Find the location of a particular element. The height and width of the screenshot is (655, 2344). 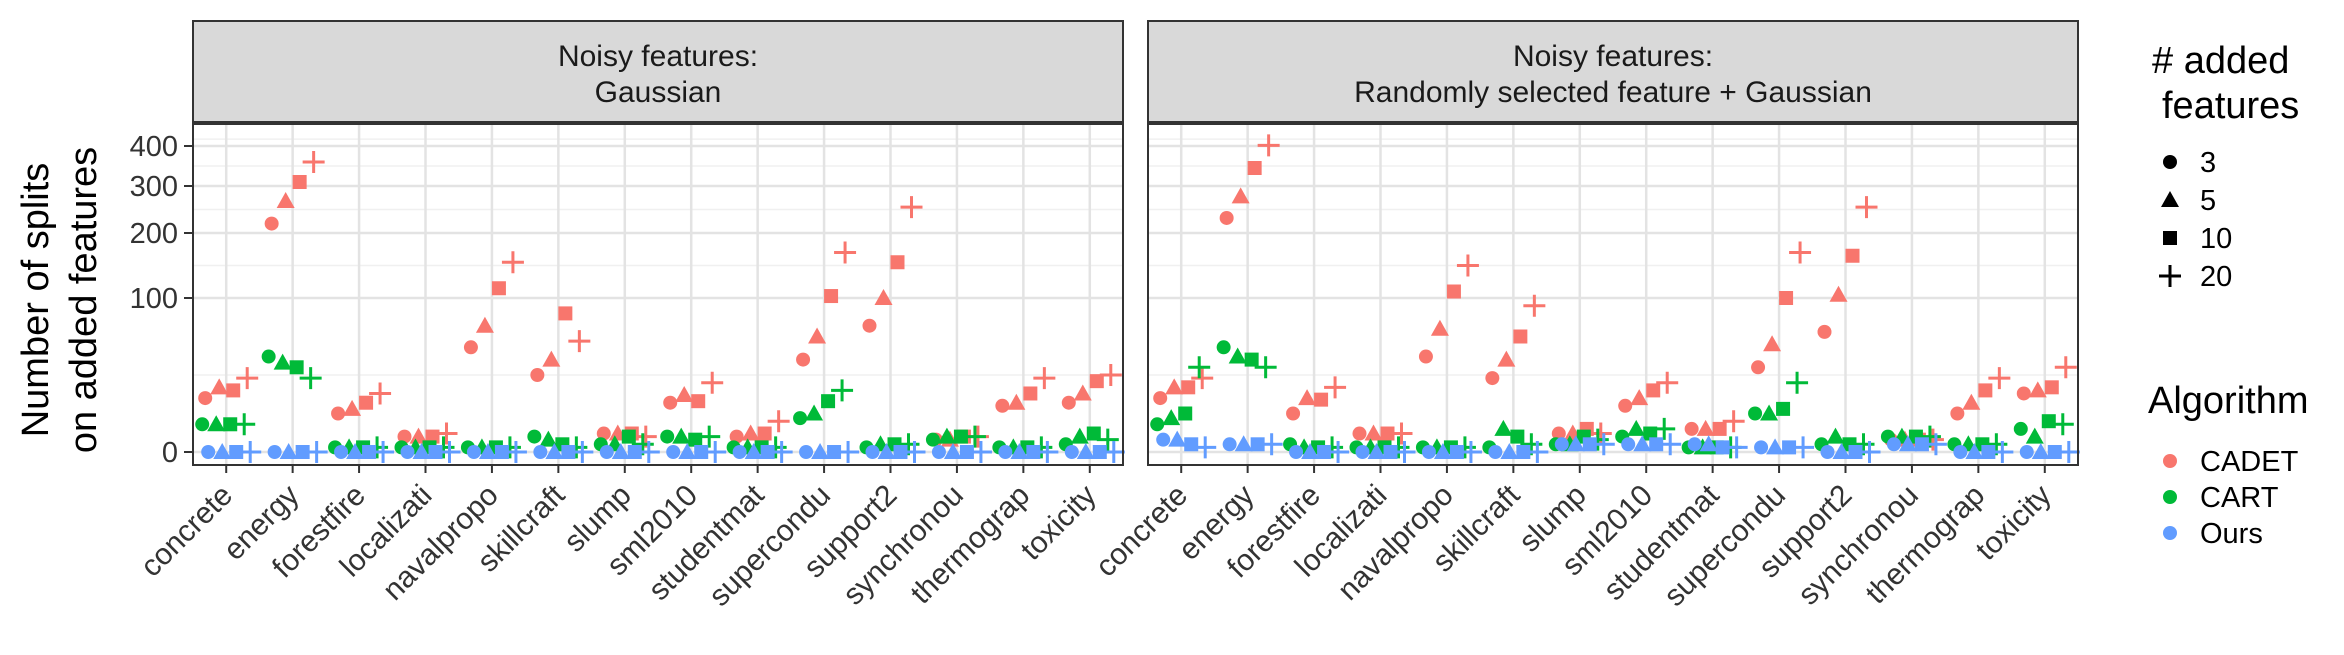

point-ours-toxicity-n3-panel1 is located at coordinates (1071, 452).